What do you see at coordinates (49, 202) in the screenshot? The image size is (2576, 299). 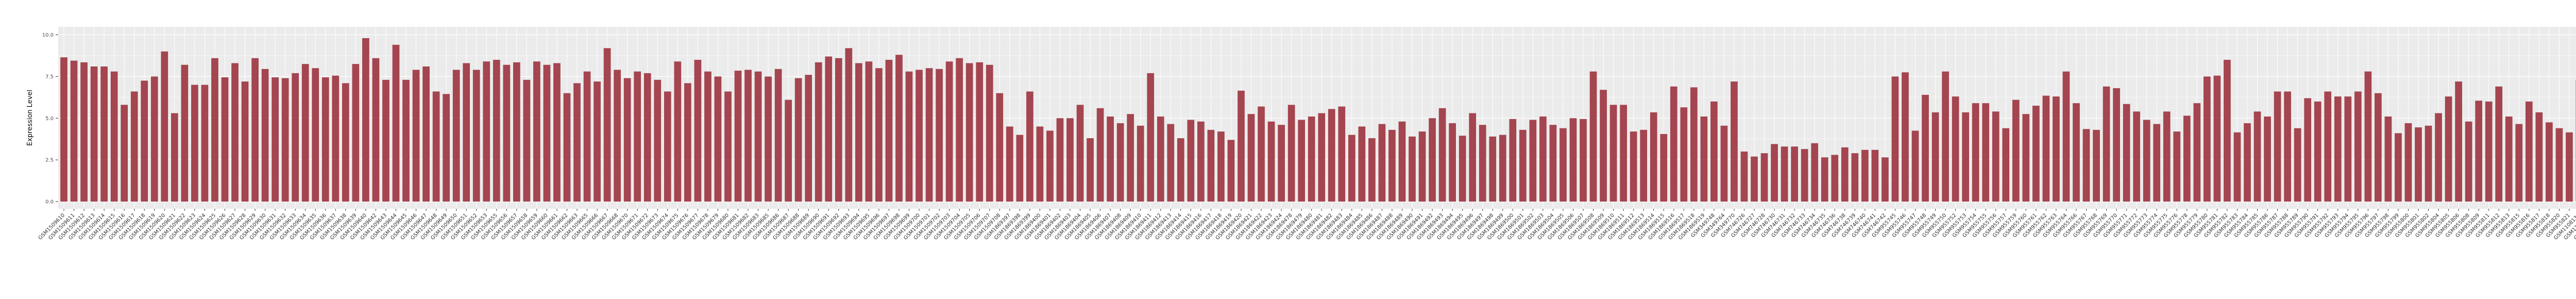 I see `y-tick-label: 0.0` at bounding box center [49, 202].